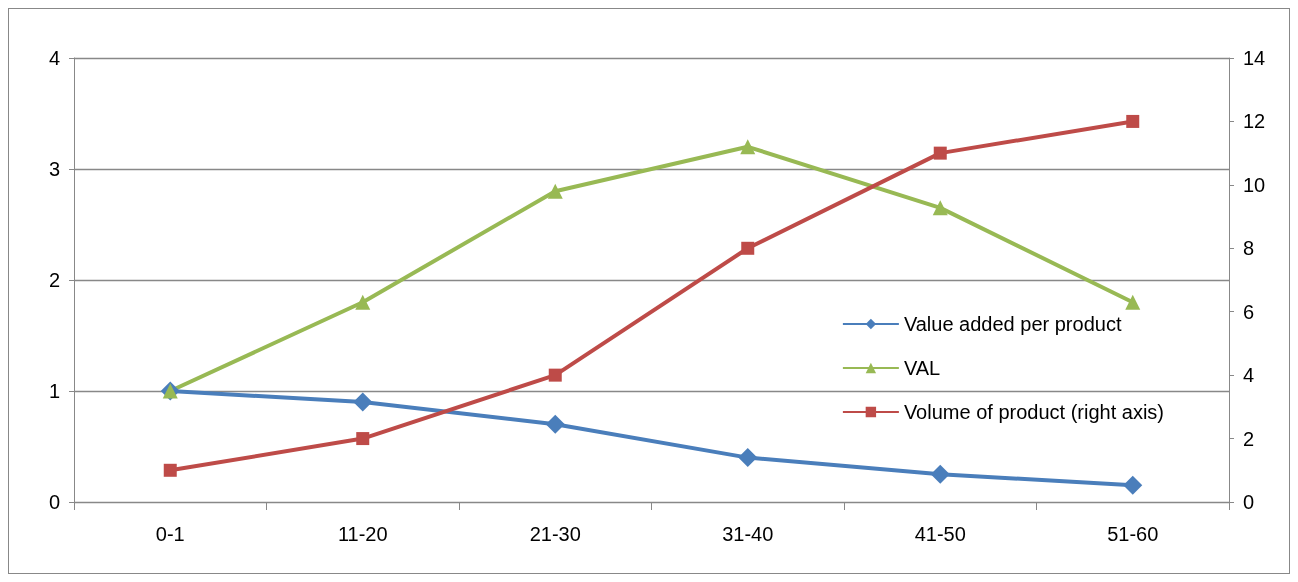  I want to click on y2-tick-label: 6, so click(1249, 311).